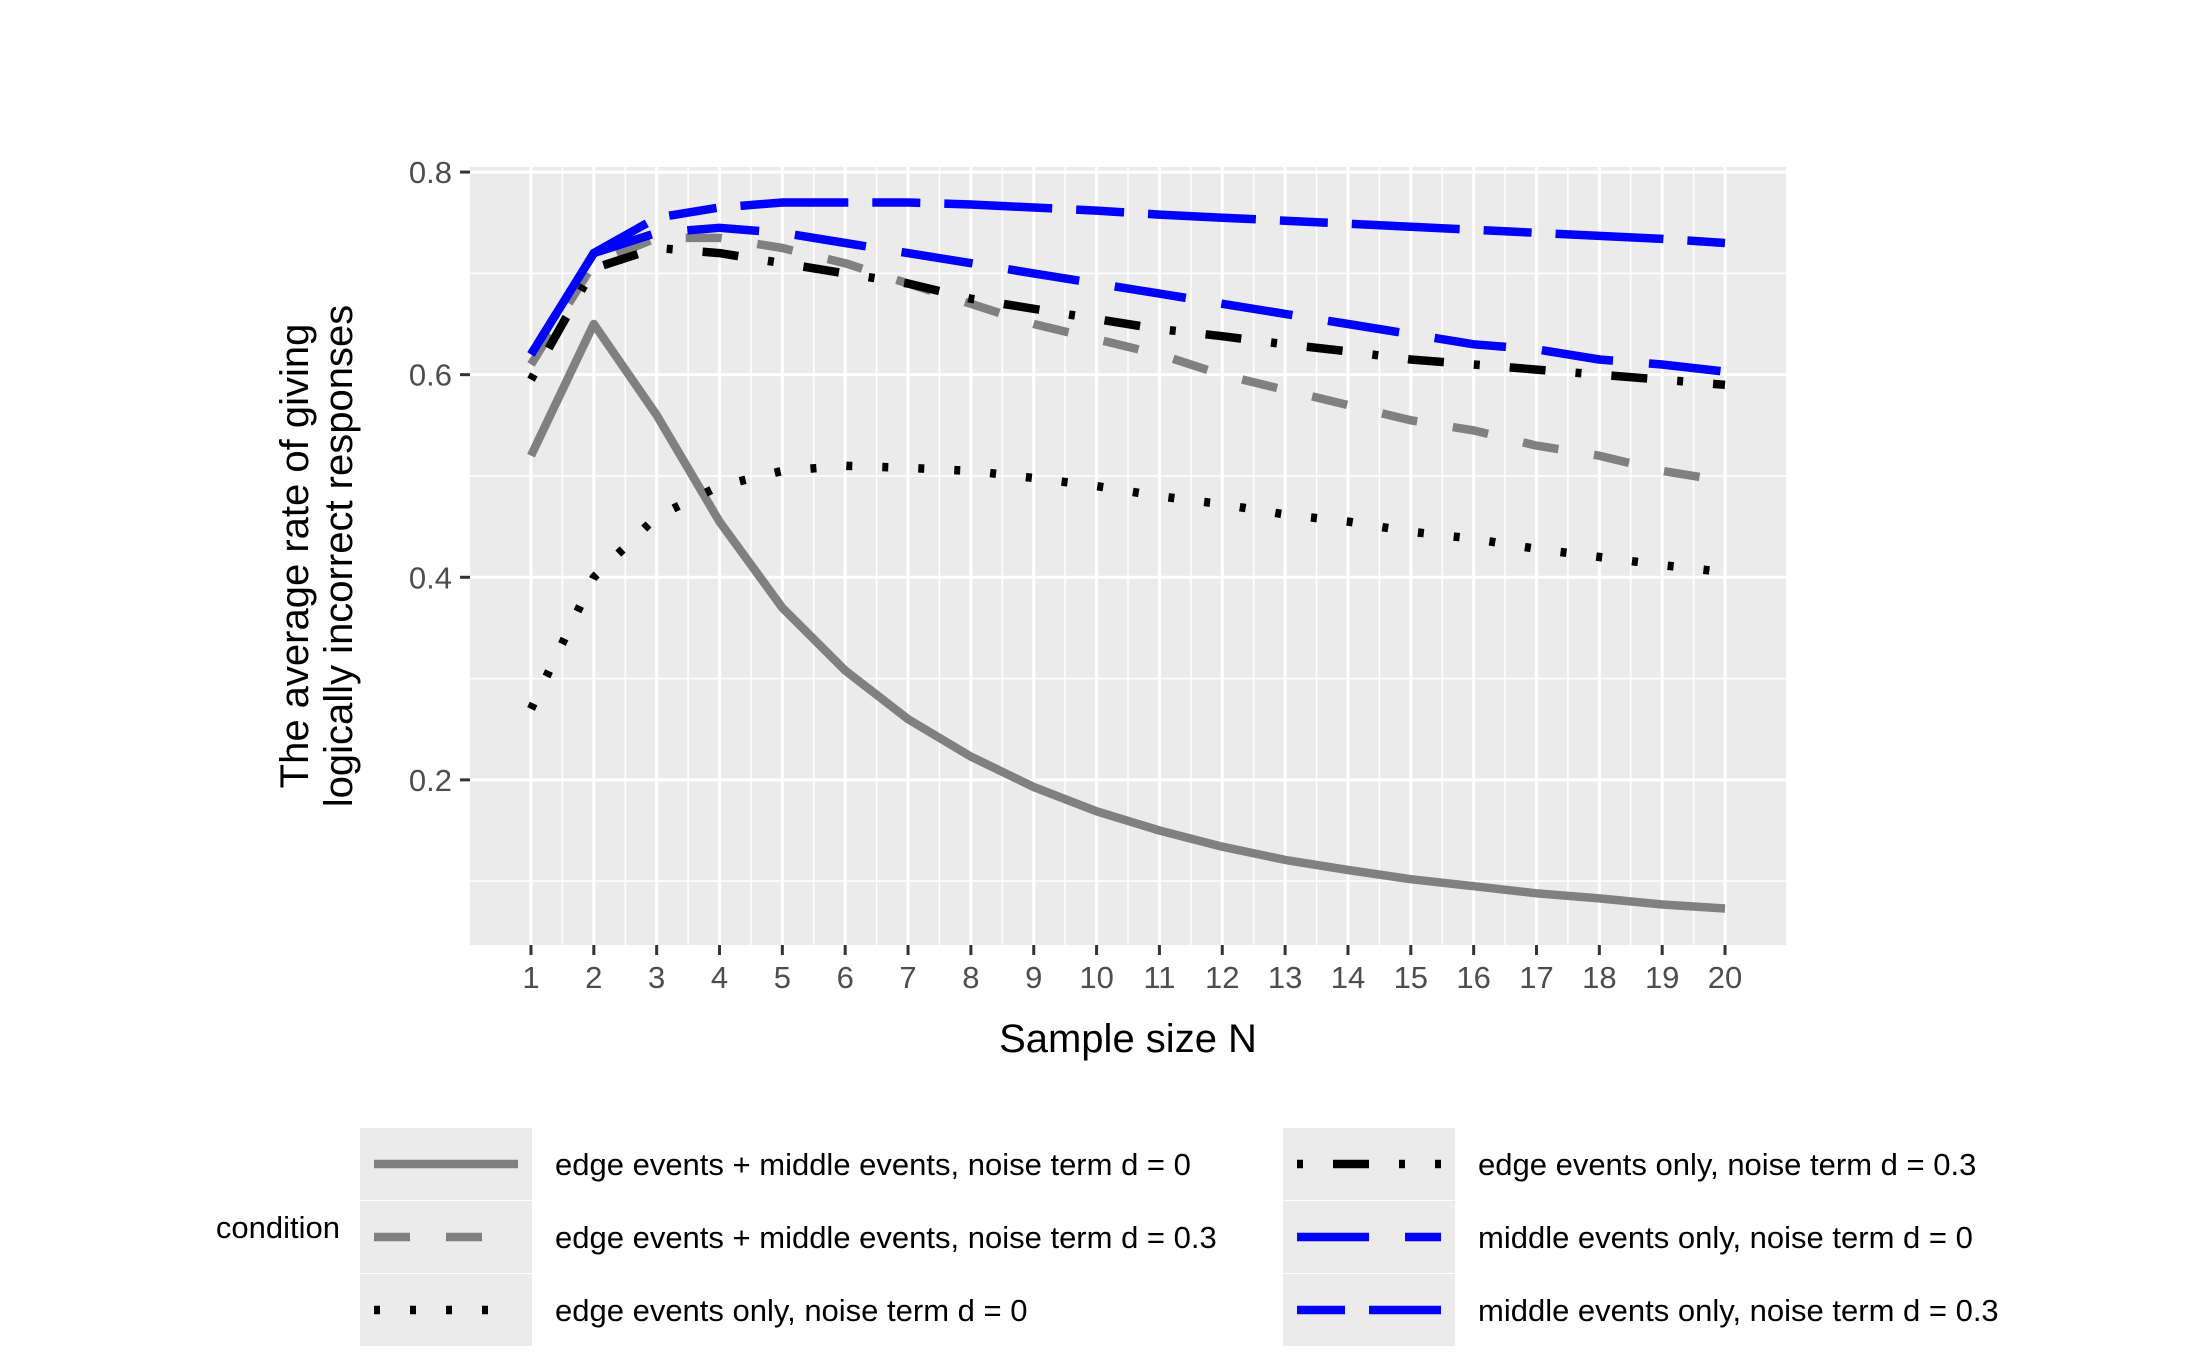 Image resolution: width=2187 pixels, height=1356 pixels. Describe the element at coordinates (1599, 977) in the screenshot. I see `x-tick-label: 18` at that location.